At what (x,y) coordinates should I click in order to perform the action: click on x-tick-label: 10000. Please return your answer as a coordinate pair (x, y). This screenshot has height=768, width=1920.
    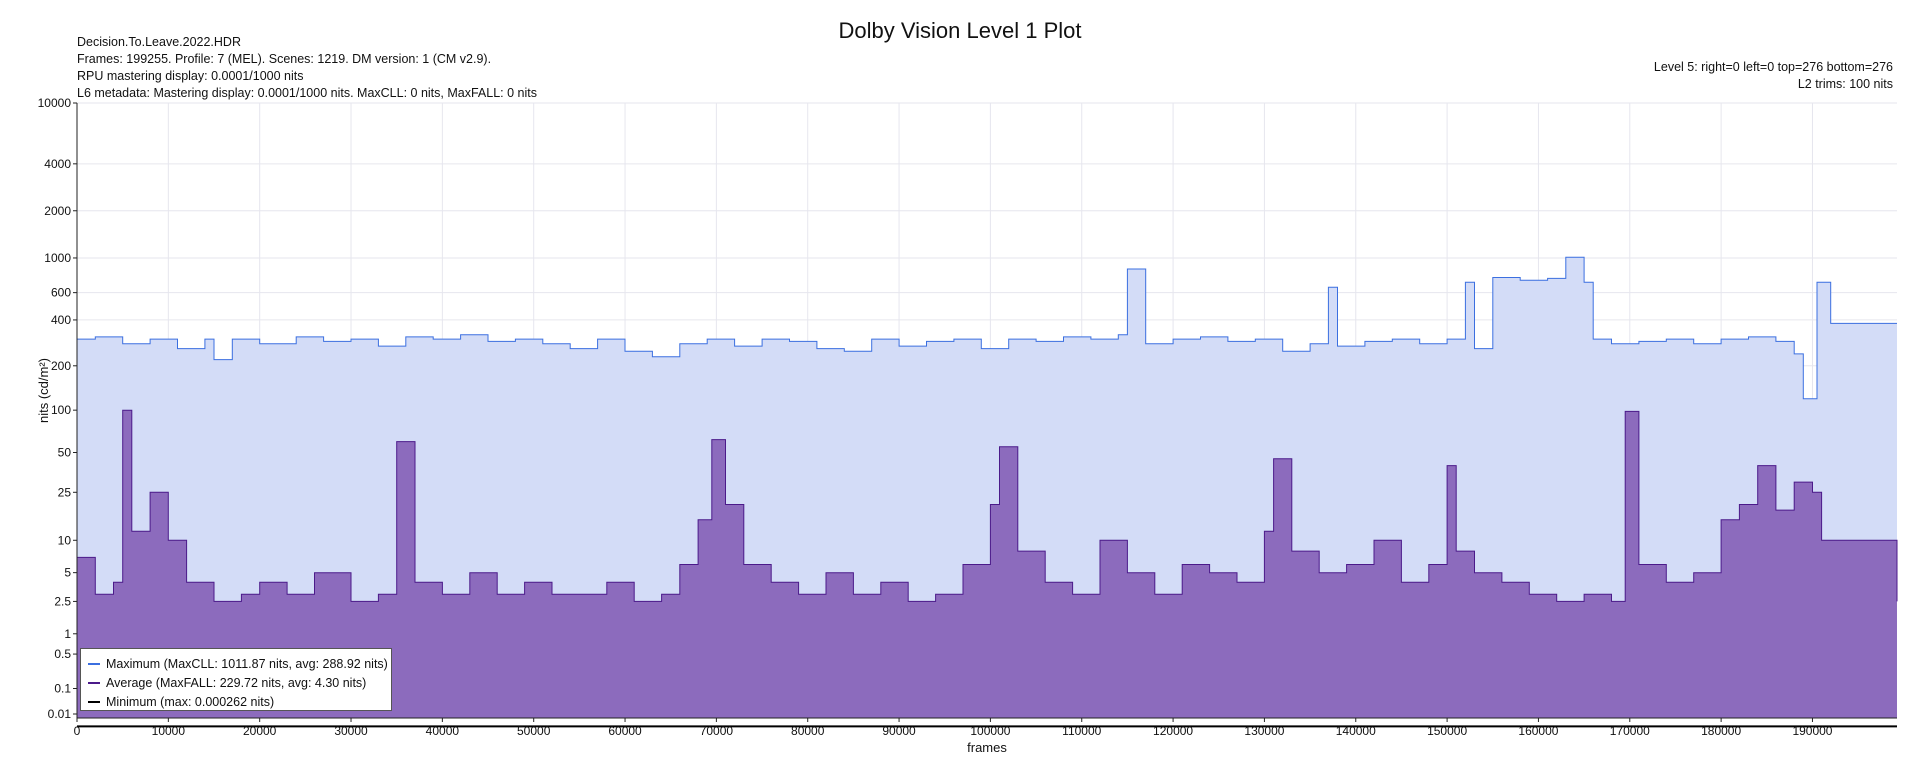
    Looking at the image, I should click on (169, 731).